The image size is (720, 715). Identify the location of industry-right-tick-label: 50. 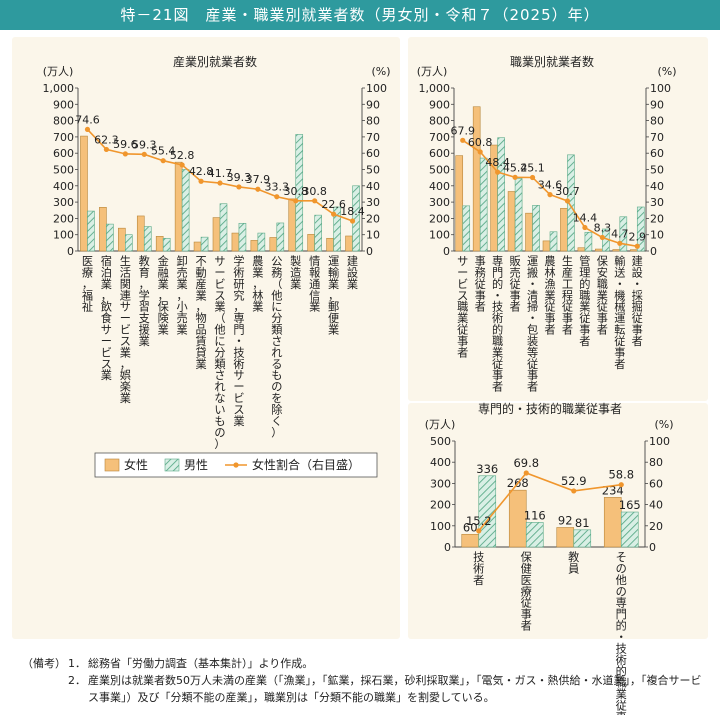
(373, 170).